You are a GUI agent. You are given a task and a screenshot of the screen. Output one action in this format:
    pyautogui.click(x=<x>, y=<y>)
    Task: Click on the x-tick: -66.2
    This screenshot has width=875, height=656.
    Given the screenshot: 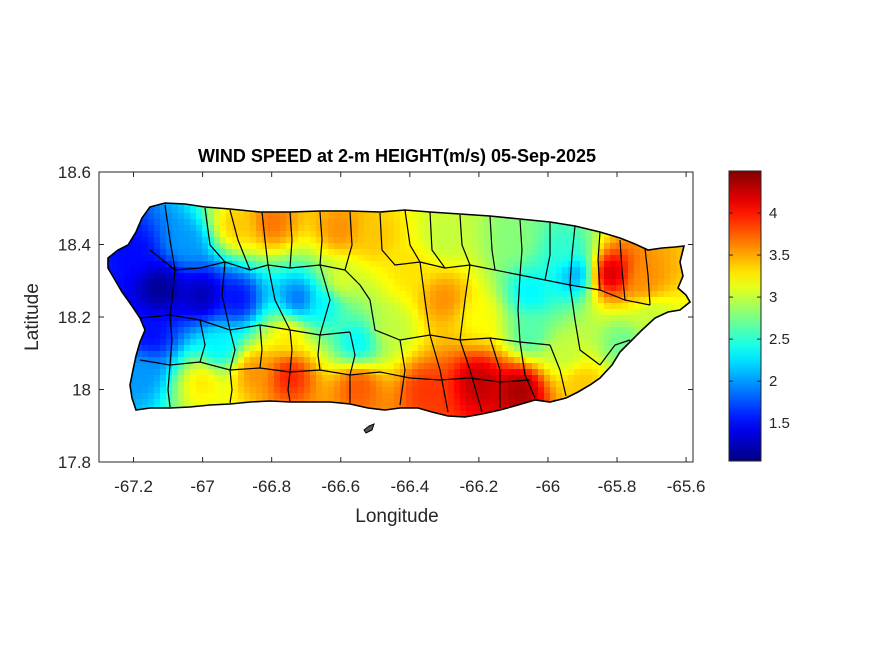 What is the action you would take?
    pyautogui.click(x=479, y=334)
    